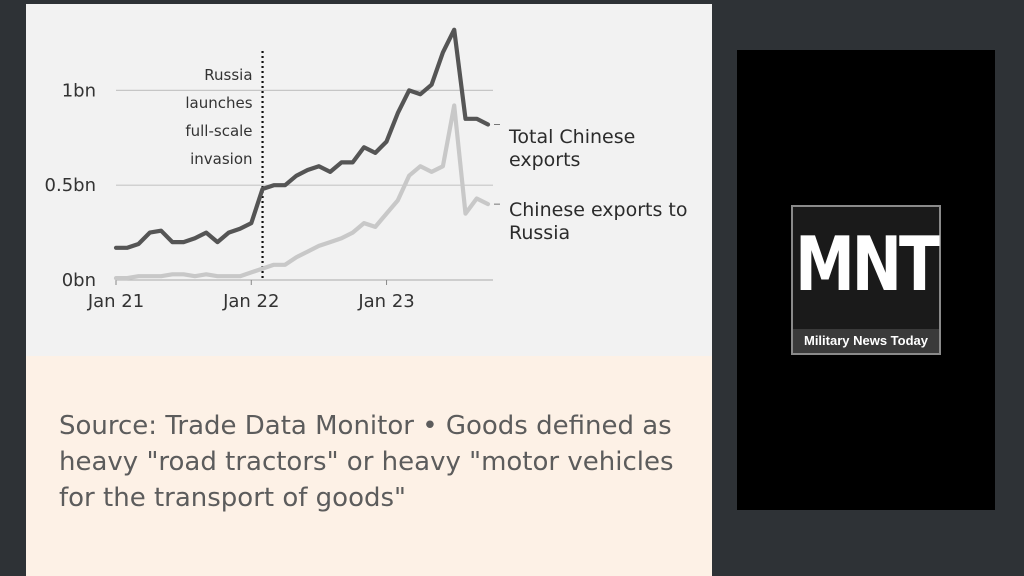 The height and width of the screenshot is (576, 1024). Describe the element at coordinates (866, 341) in the screenshot. I see `logo-subtitle: Military News Today` at that location.